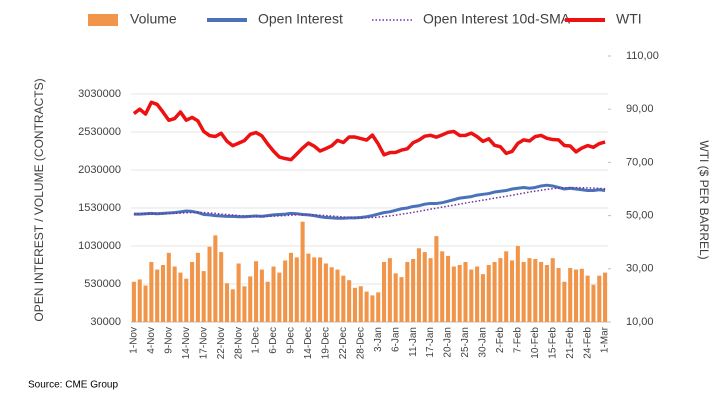 This screenshot has height=412, width=725. What do you see at coordinates (483, 342) in the screenshot?
I see `x-tick-label: 30-Jan` at bounding box center [483, 342].